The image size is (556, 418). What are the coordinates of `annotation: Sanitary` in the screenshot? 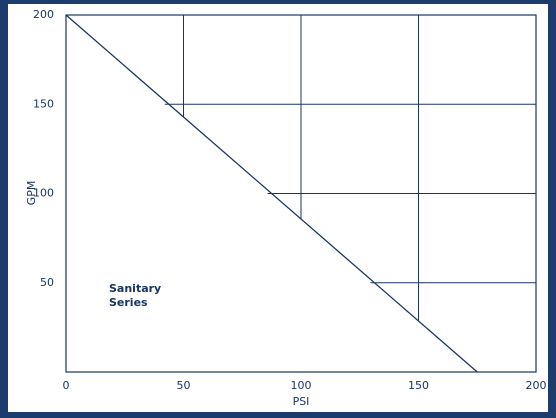 It's located at (135, 288).